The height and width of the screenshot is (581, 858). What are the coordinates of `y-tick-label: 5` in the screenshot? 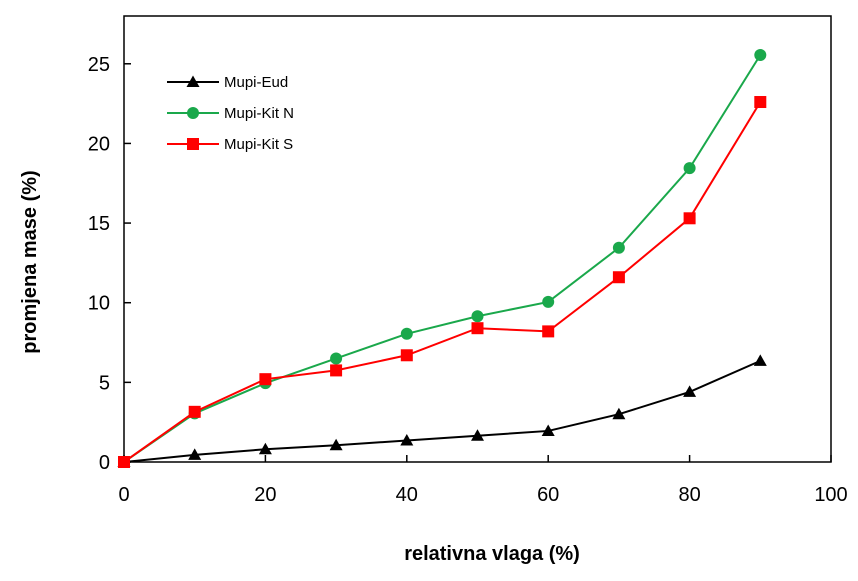 It's located at (104, 383).